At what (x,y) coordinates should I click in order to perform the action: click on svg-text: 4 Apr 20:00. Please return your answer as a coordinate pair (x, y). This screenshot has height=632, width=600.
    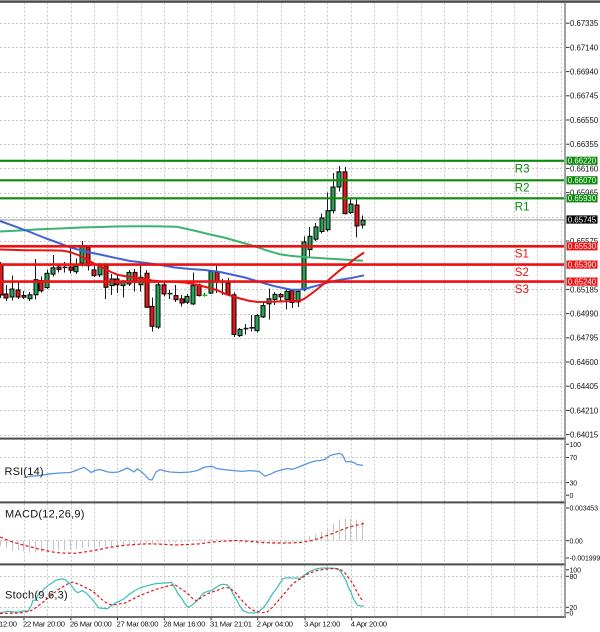
    Looking at the image, I should click on (369, 624).